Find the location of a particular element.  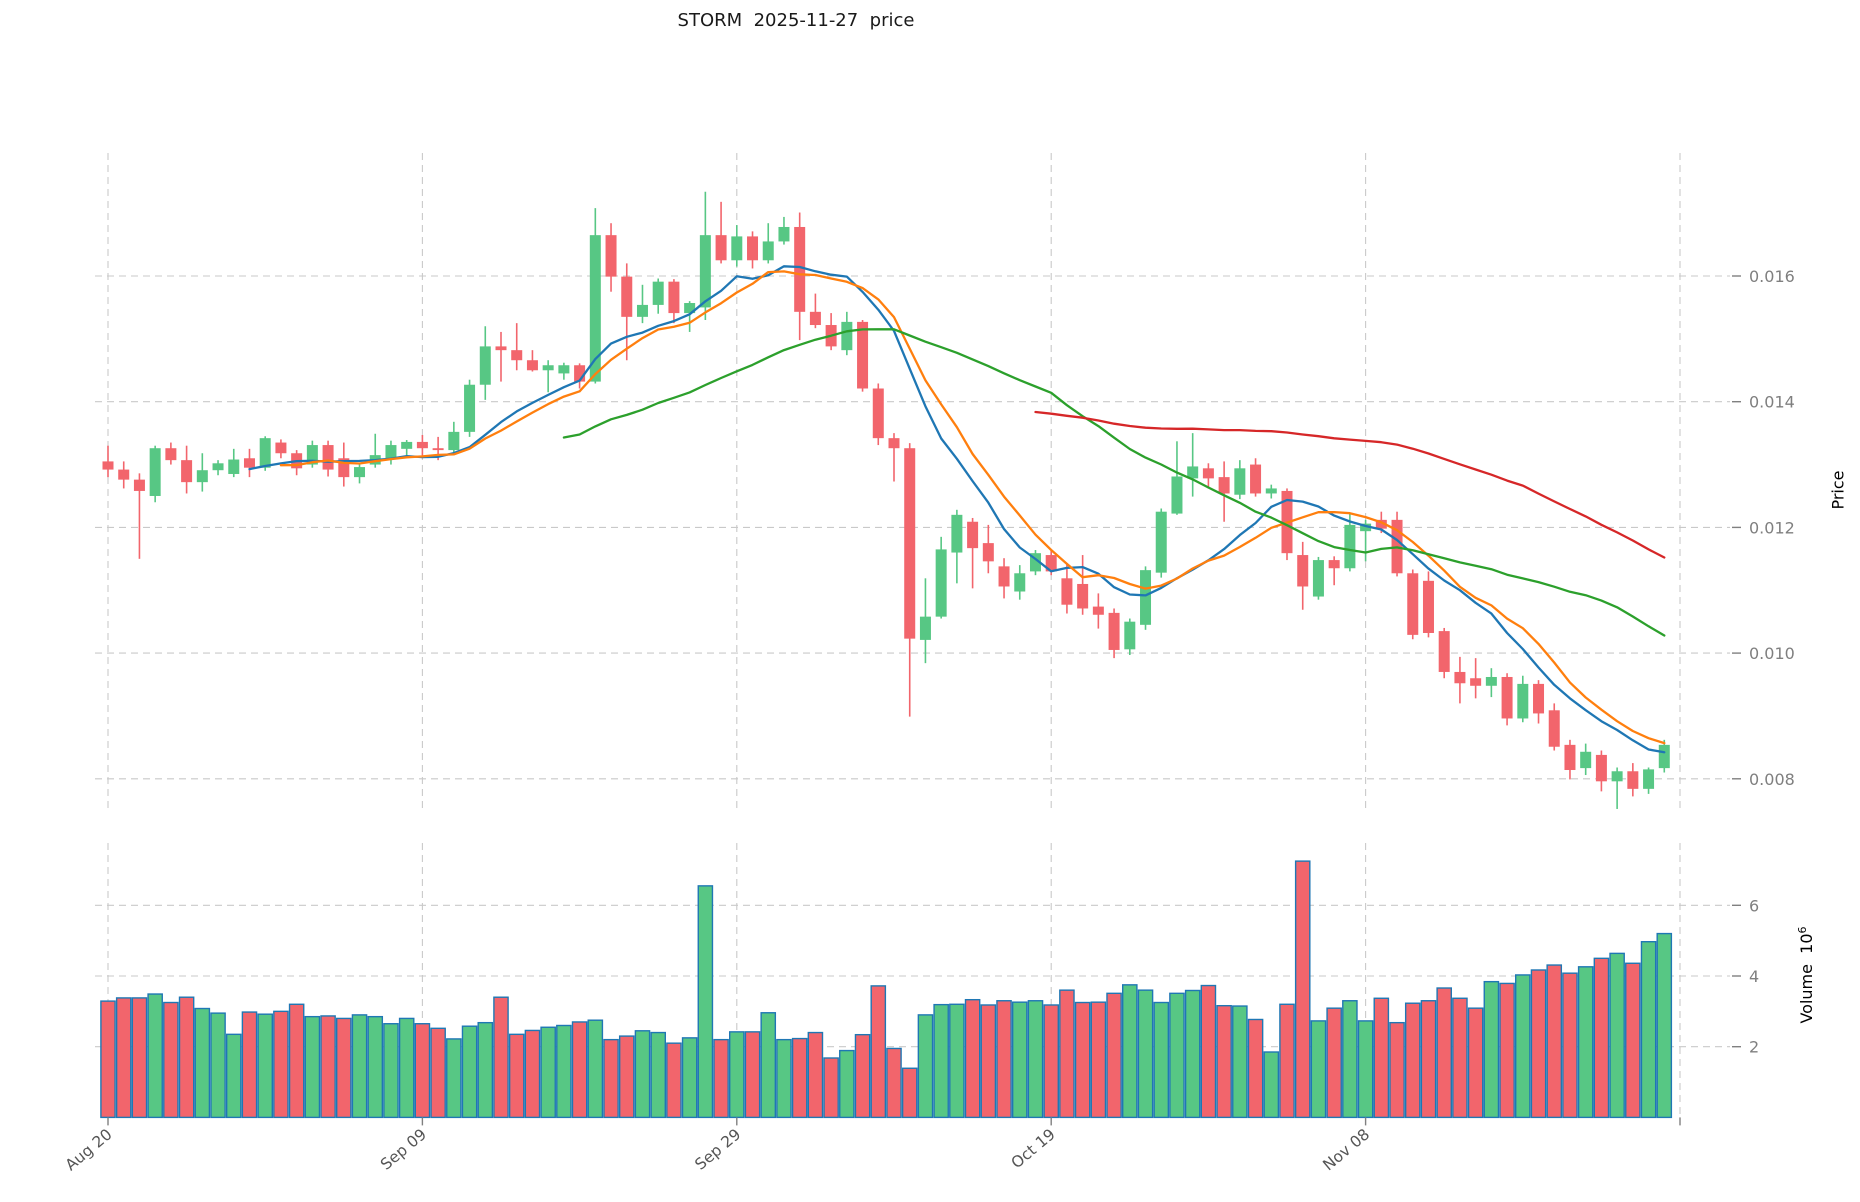

price-tick-label: 0.010 is located at coordinates (1772, 653).